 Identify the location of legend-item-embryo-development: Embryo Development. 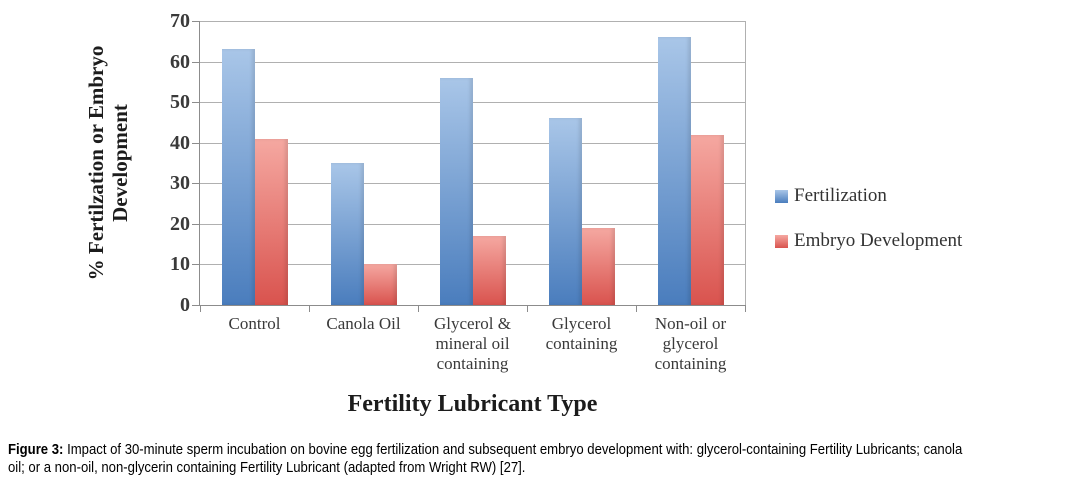
(868, 241).